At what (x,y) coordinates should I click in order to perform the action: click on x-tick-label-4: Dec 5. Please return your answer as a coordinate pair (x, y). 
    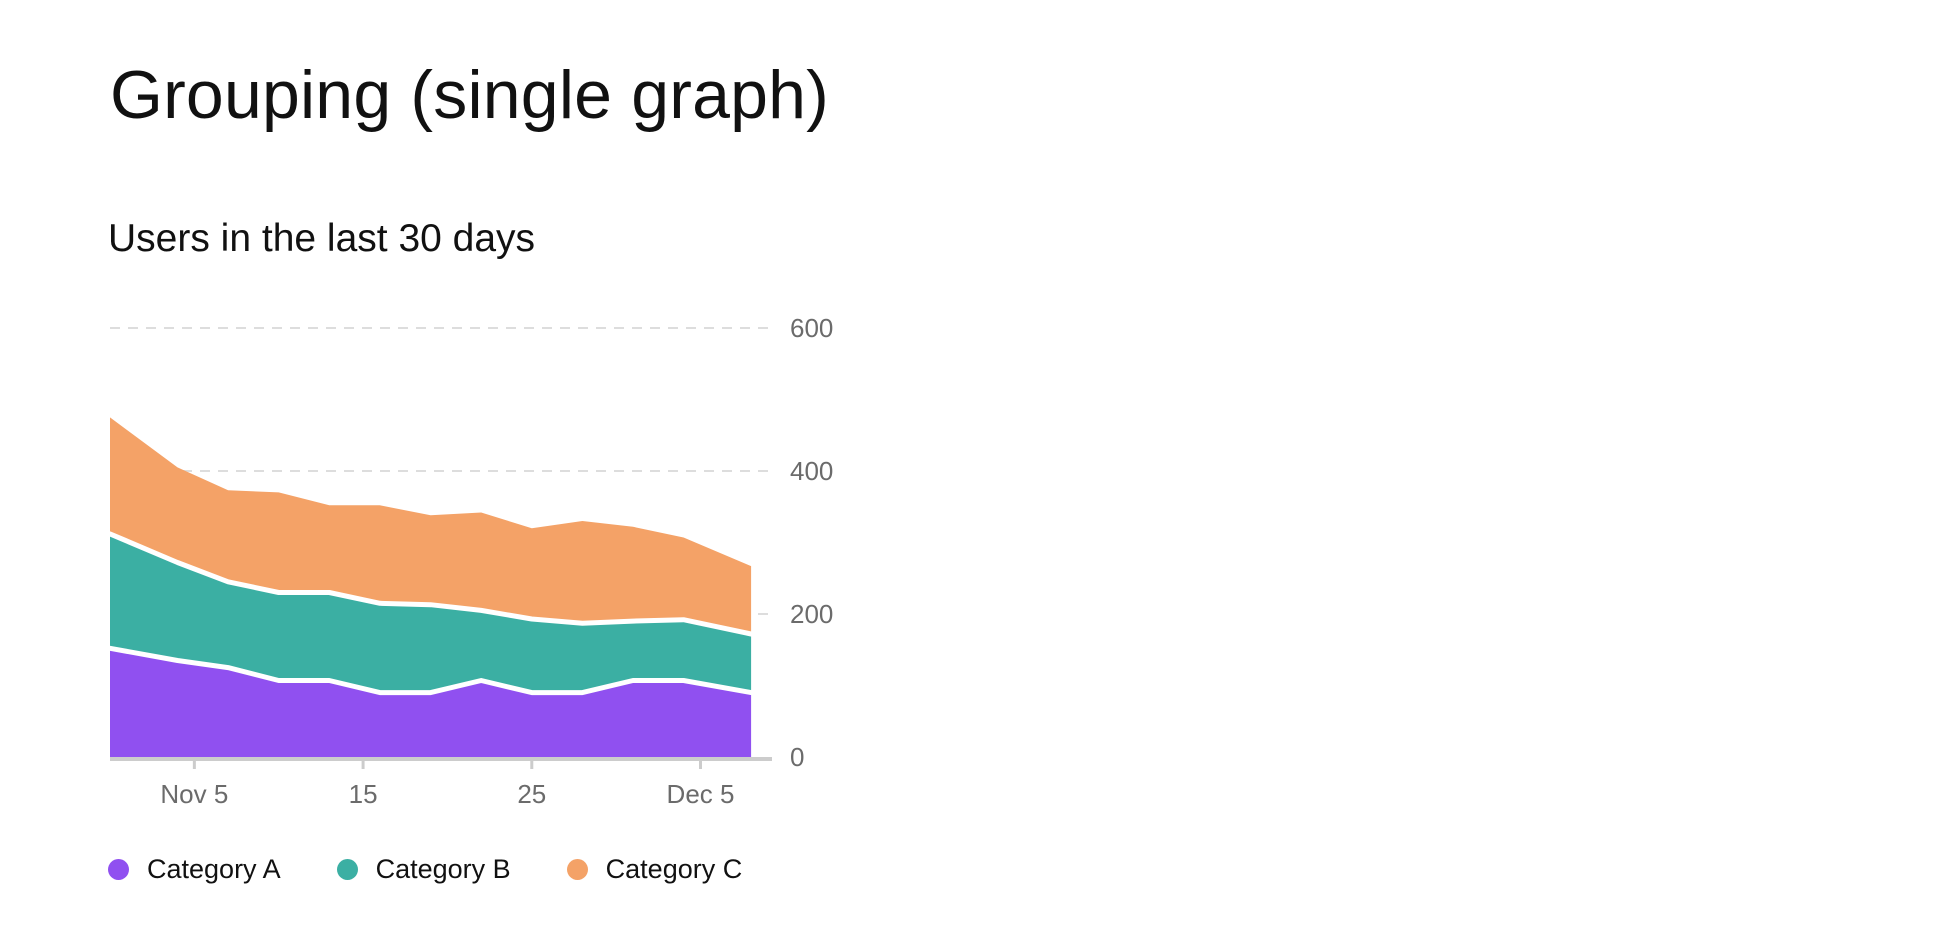
    Looking at the image, I should click on (701, 794).